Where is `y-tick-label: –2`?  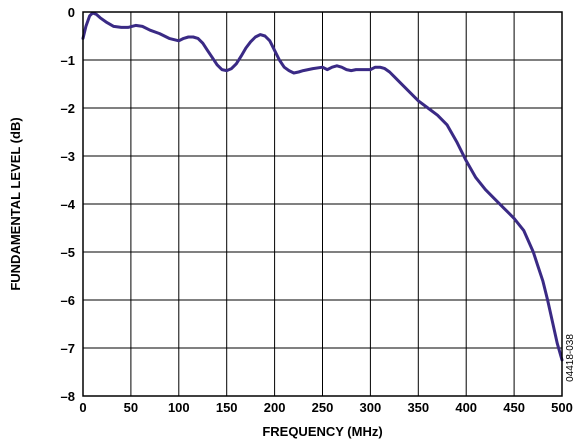
y-tick-label: –2 is located at coordinates (68, 108).